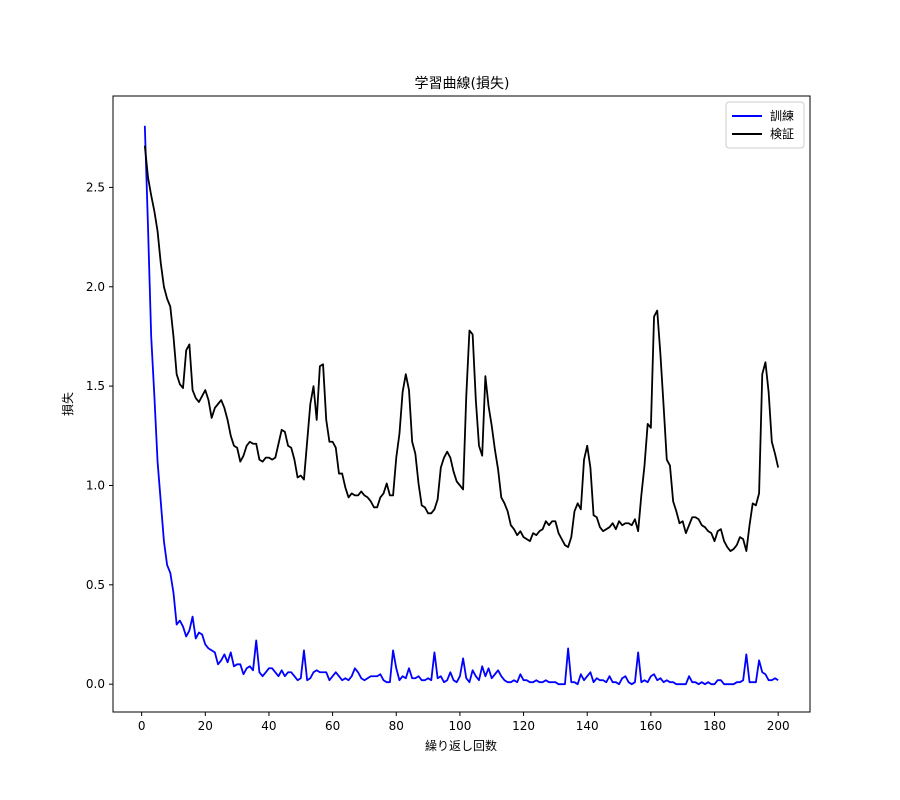  I want to click on x-tick-label: 200, so click(778, 726).